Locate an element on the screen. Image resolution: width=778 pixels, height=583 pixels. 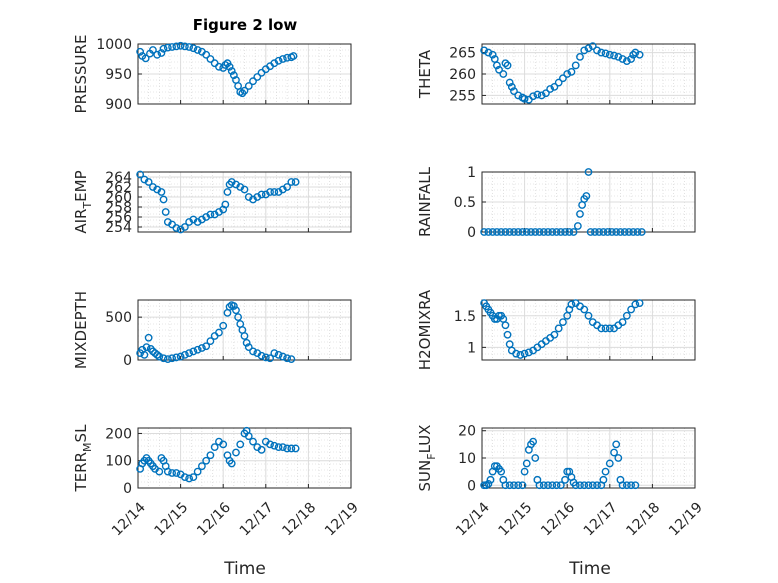
y-tick-label: 258 is located at coordinates (118, 208).